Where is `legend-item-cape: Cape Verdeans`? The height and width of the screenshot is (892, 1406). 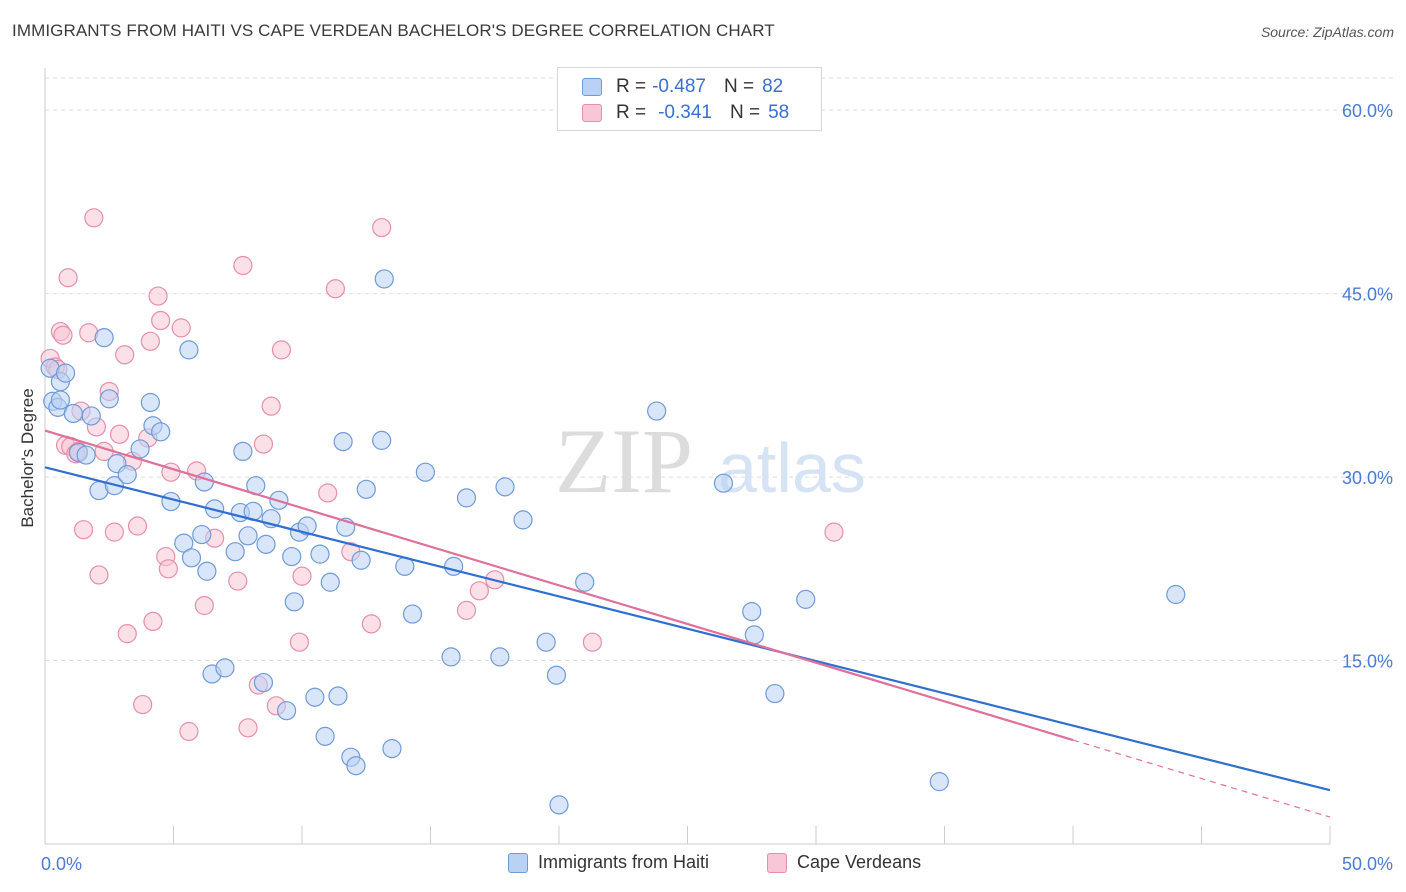 legend-item-cape: Cape Verdeans is located at coordinates (844, 862).